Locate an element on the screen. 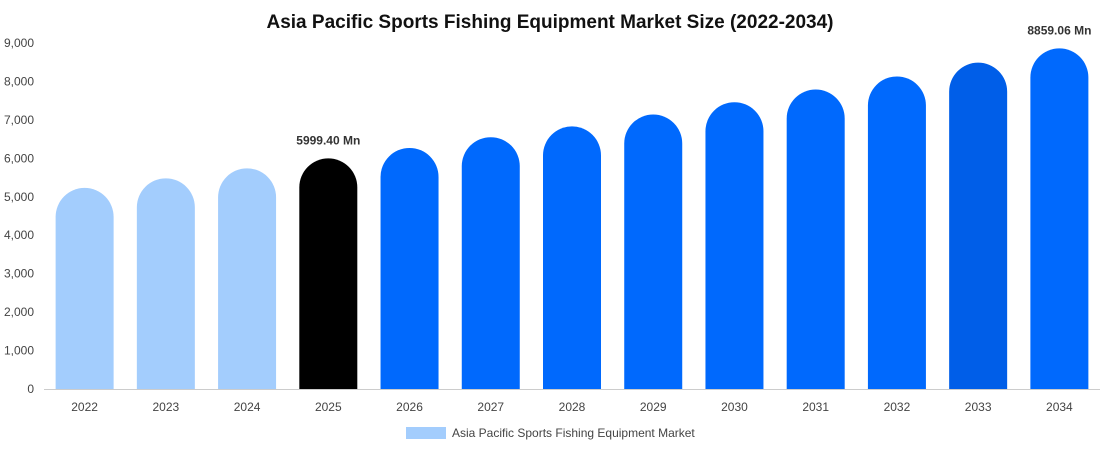  bar-2027 is located at coordinates (490, 263).